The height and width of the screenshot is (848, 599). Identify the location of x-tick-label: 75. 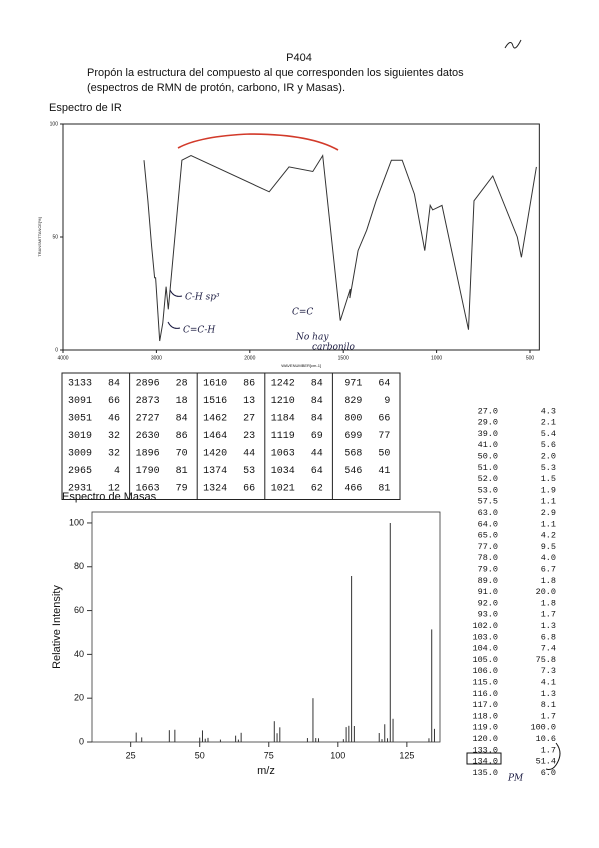
(269, 755).